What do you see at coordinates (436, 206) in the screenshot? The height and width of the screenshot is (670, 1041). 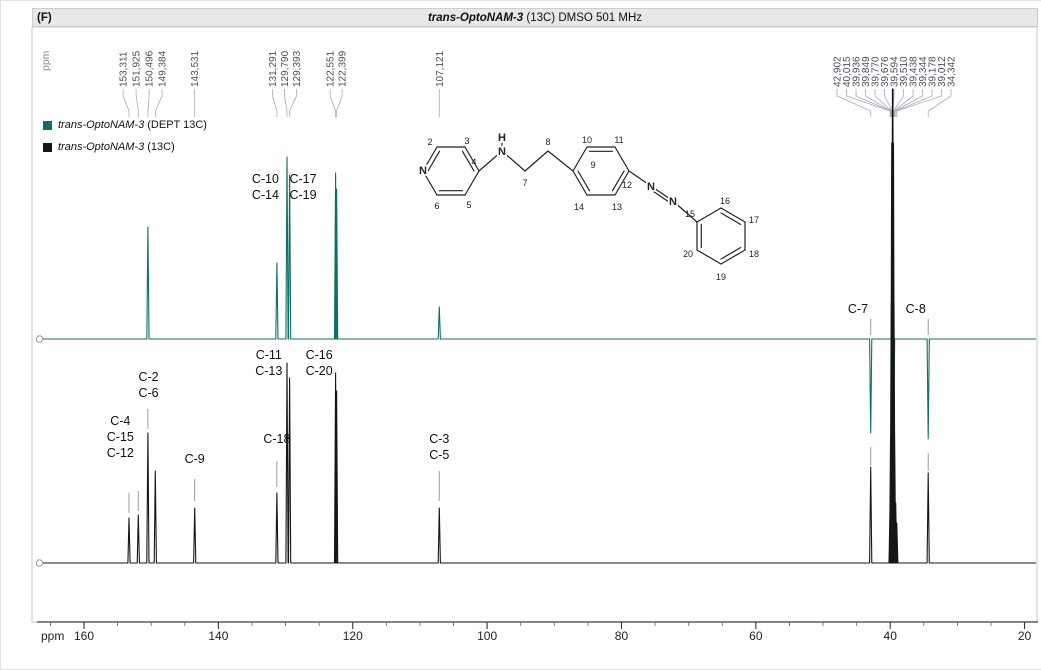 I see `molecule-number-label: 6` at bounding box center [436, 206].